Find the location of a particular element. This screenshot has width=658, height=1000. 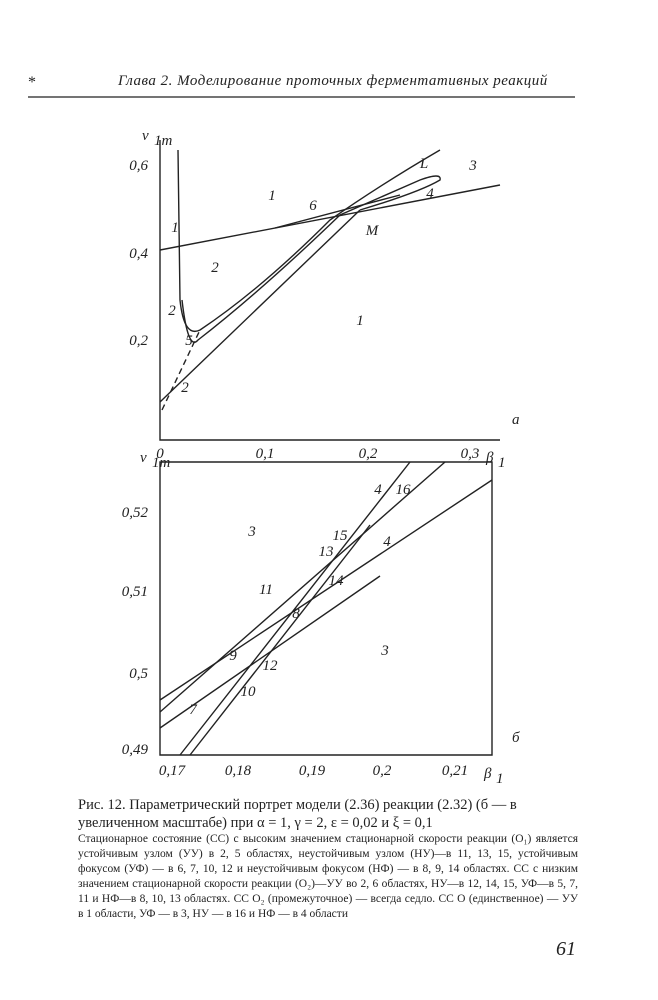

x-tick-label: 0,1 is located at coordinates (265, 454).